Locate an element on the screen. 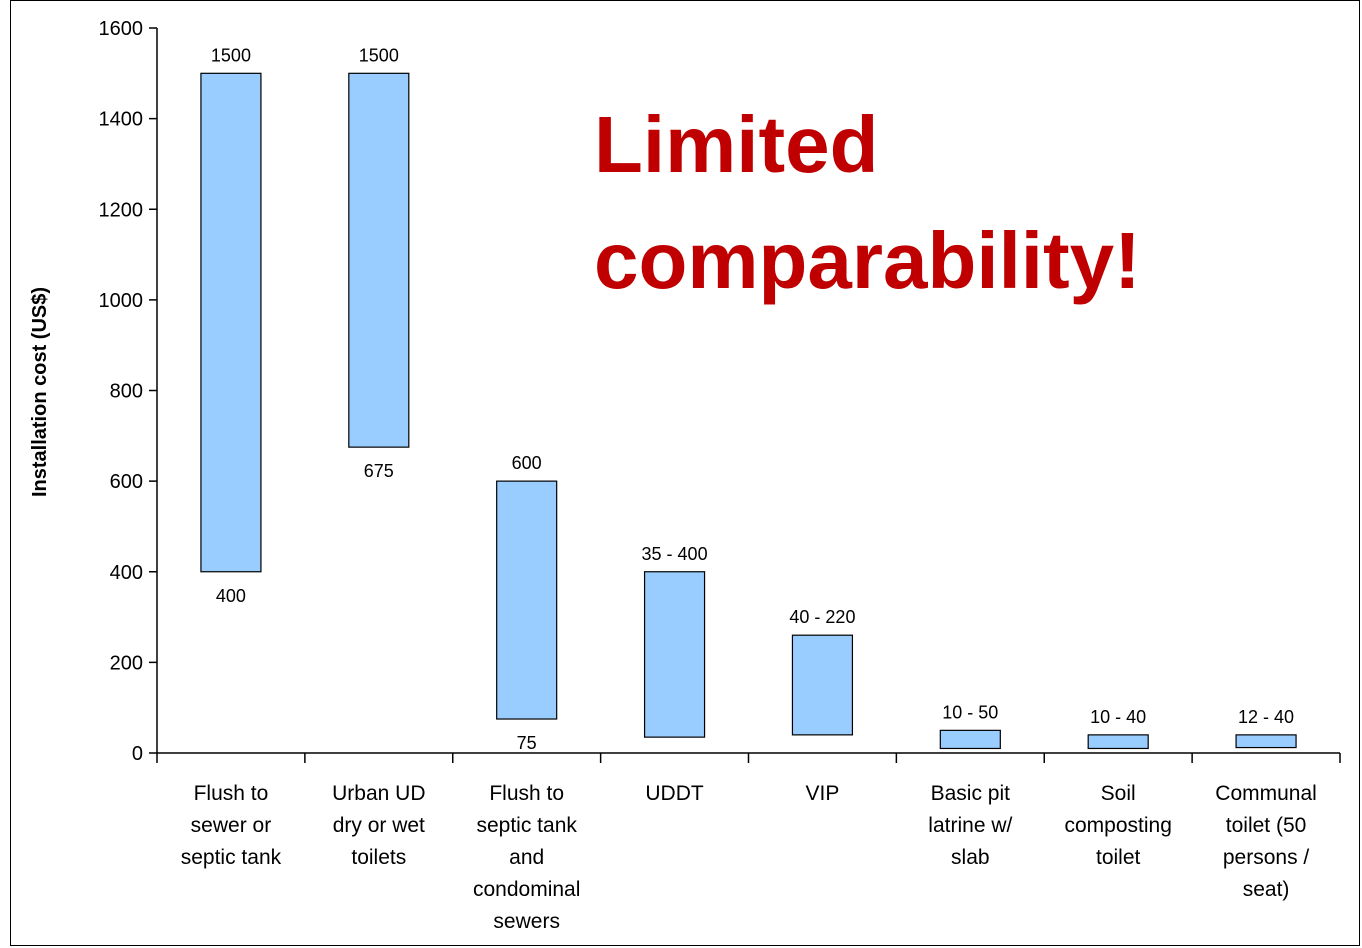 The image size is (1362, 948). x-category-label: Flush to septic tank and condominal sewers is located at coordinates (526, 857).